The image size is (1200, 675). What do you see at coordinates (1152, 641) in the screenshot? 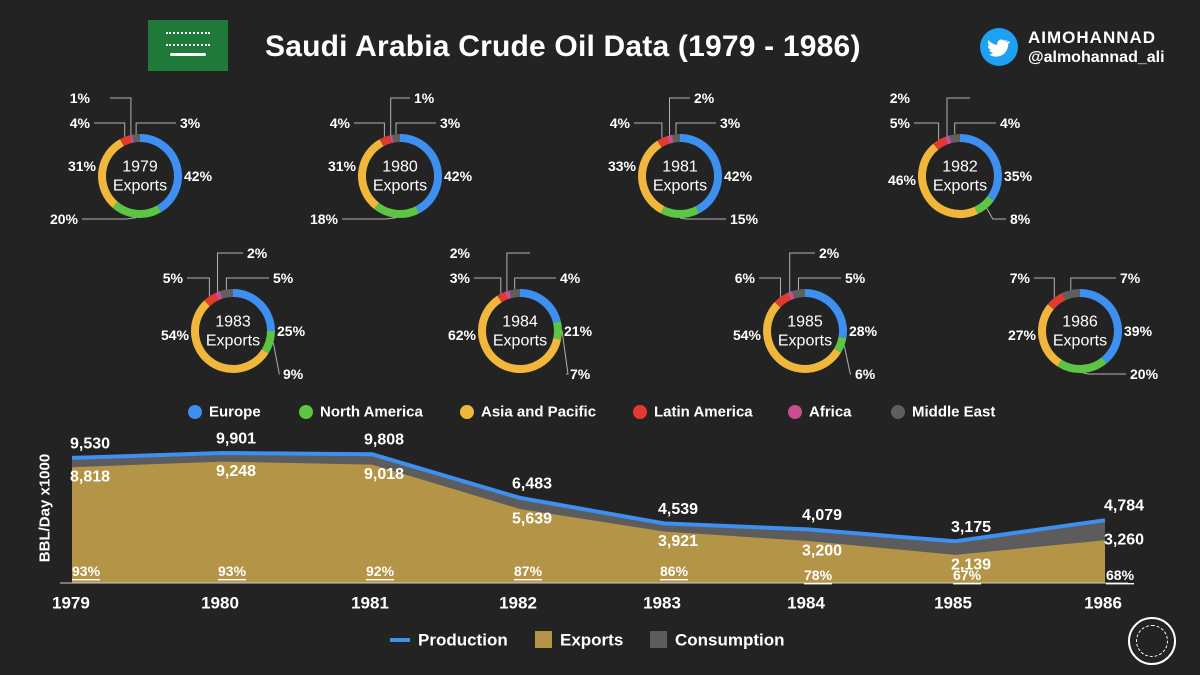
I see `seal-inner-ring` at bounding box center [1152, 641].